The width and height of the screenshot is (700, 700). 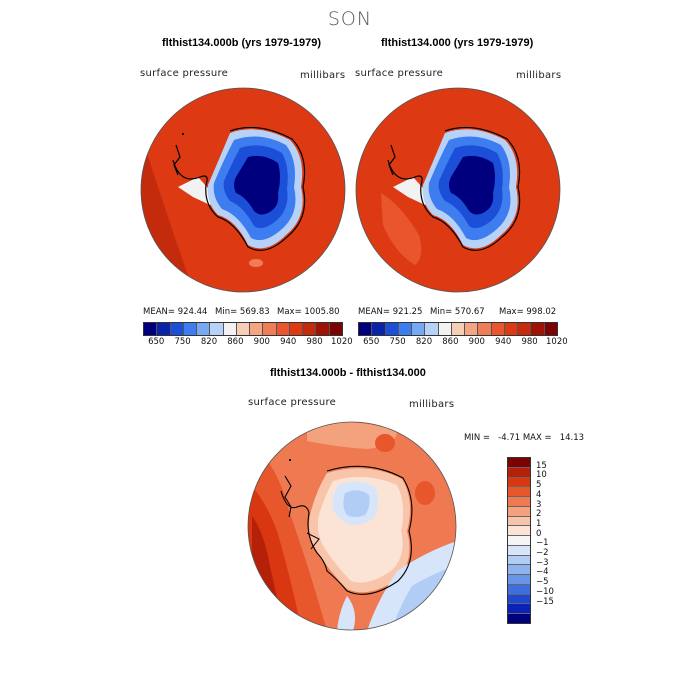 What do you see at coordinates (323, 75) in the screenshot?
I see `panel1-units: millibars` at bounding box center [323, 75].